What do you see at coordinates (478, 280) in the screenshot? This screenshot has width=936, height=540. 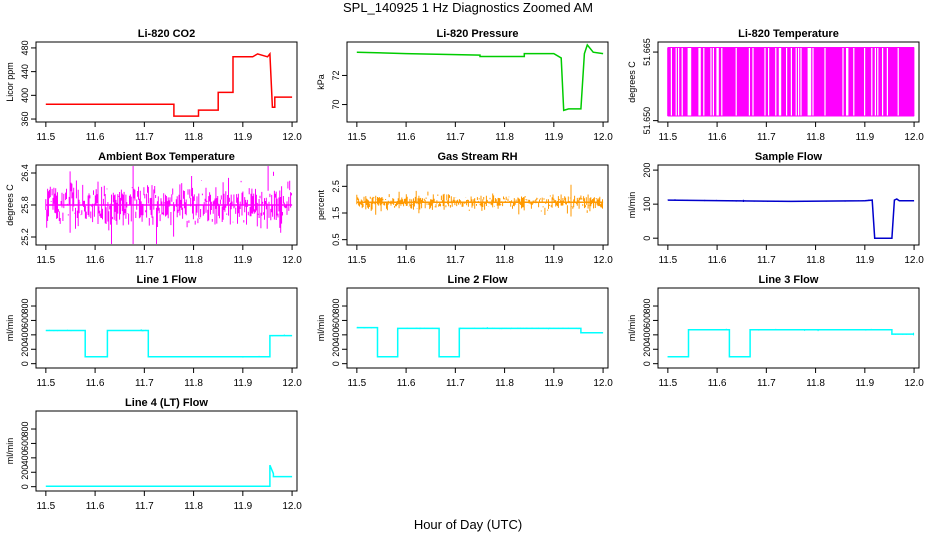 I see `chart-title: Line 2 Flow` at bounding box center [478, 280].